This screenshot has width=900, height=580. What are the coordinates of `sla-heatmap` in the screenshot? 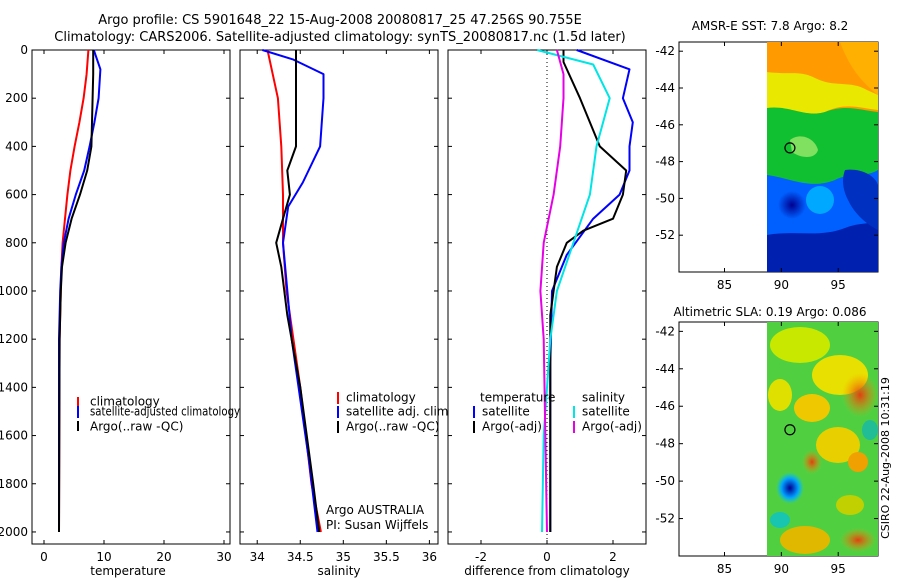 It's located at (822, 439).